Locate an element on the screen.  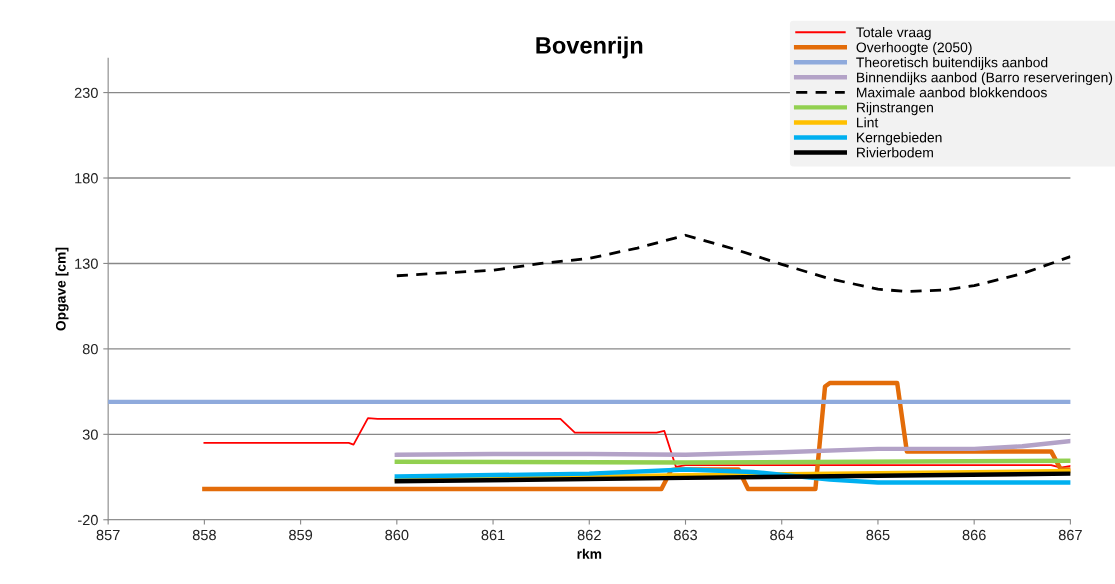
x-tick-label: 865 is located at coordinates (878, 535).